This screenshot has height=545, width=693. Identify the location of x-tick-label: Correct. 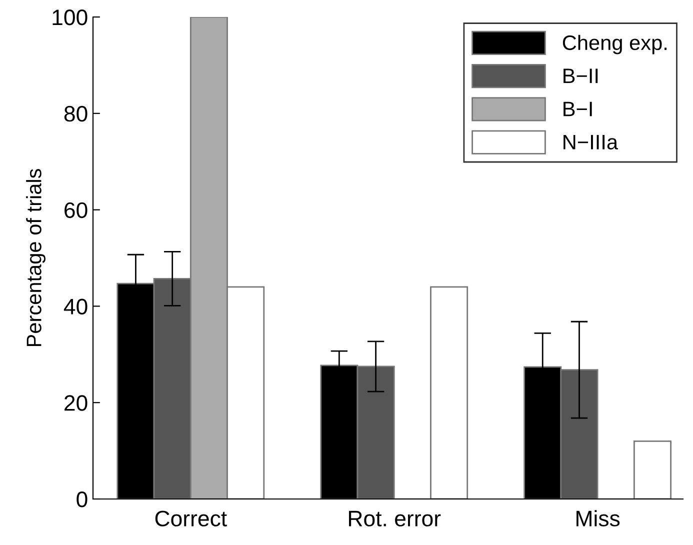
(191, 518).